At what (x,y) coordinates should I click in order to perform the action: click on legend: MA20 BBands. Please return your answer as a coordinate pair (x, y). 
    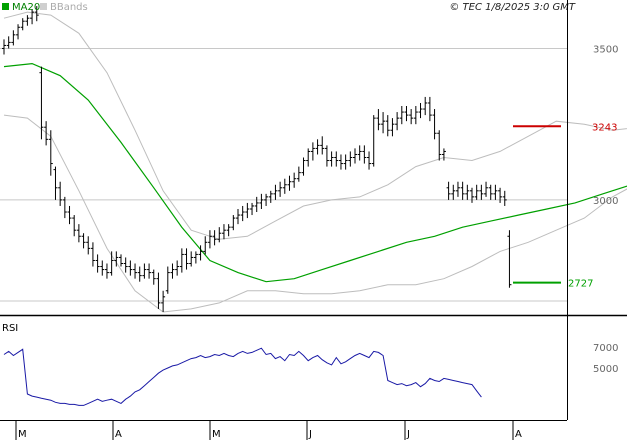
    Looking at the image, I should click on (45, 7).